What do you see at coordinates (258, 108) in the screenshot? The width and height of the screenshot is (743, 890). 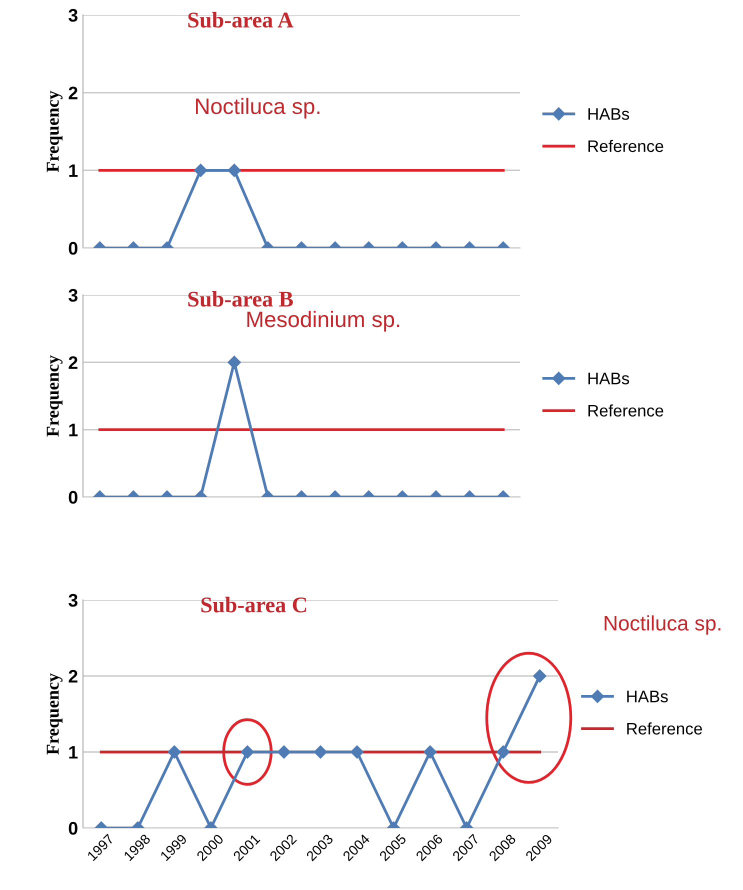 I see `annotation: Noctiluca sp.` at bounding box center [258, 108].